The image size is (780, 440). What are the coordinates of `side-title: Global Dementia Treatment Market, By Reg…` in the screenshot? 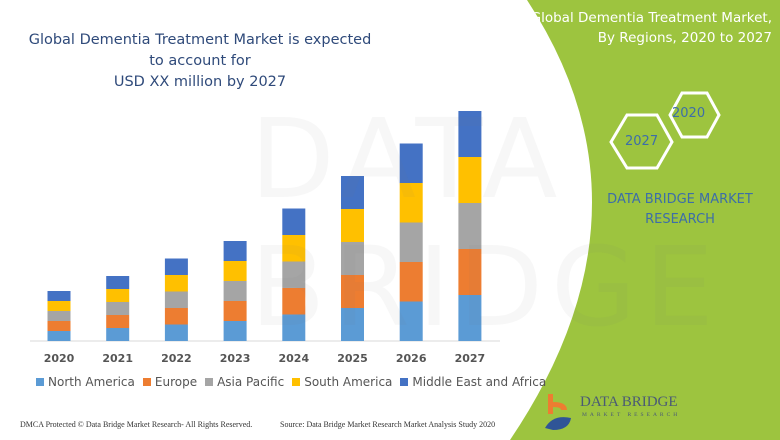 It's located at (622, 28).